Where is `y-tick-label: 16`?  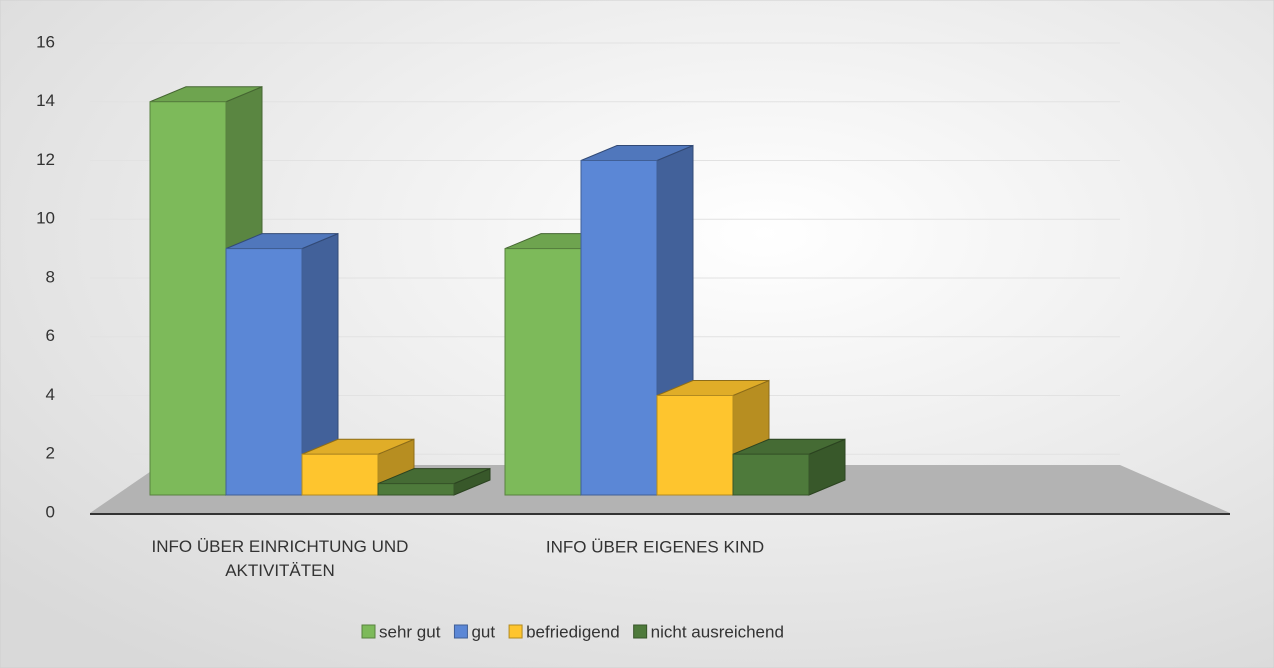
y-tick-label: 16 is located at coordinates (45, 41).